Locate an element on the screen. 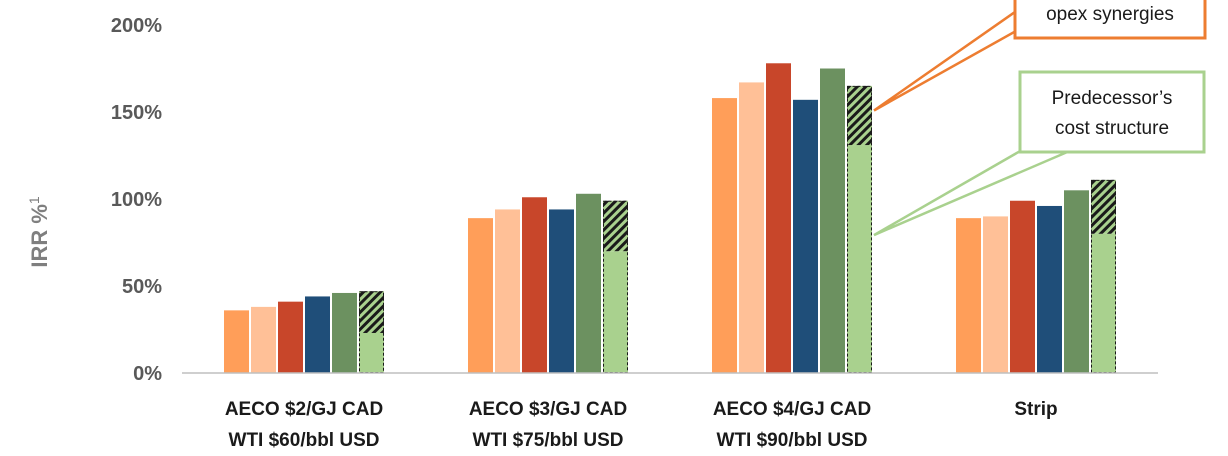  callout-box-opex is located at coordinates (1110, 20).